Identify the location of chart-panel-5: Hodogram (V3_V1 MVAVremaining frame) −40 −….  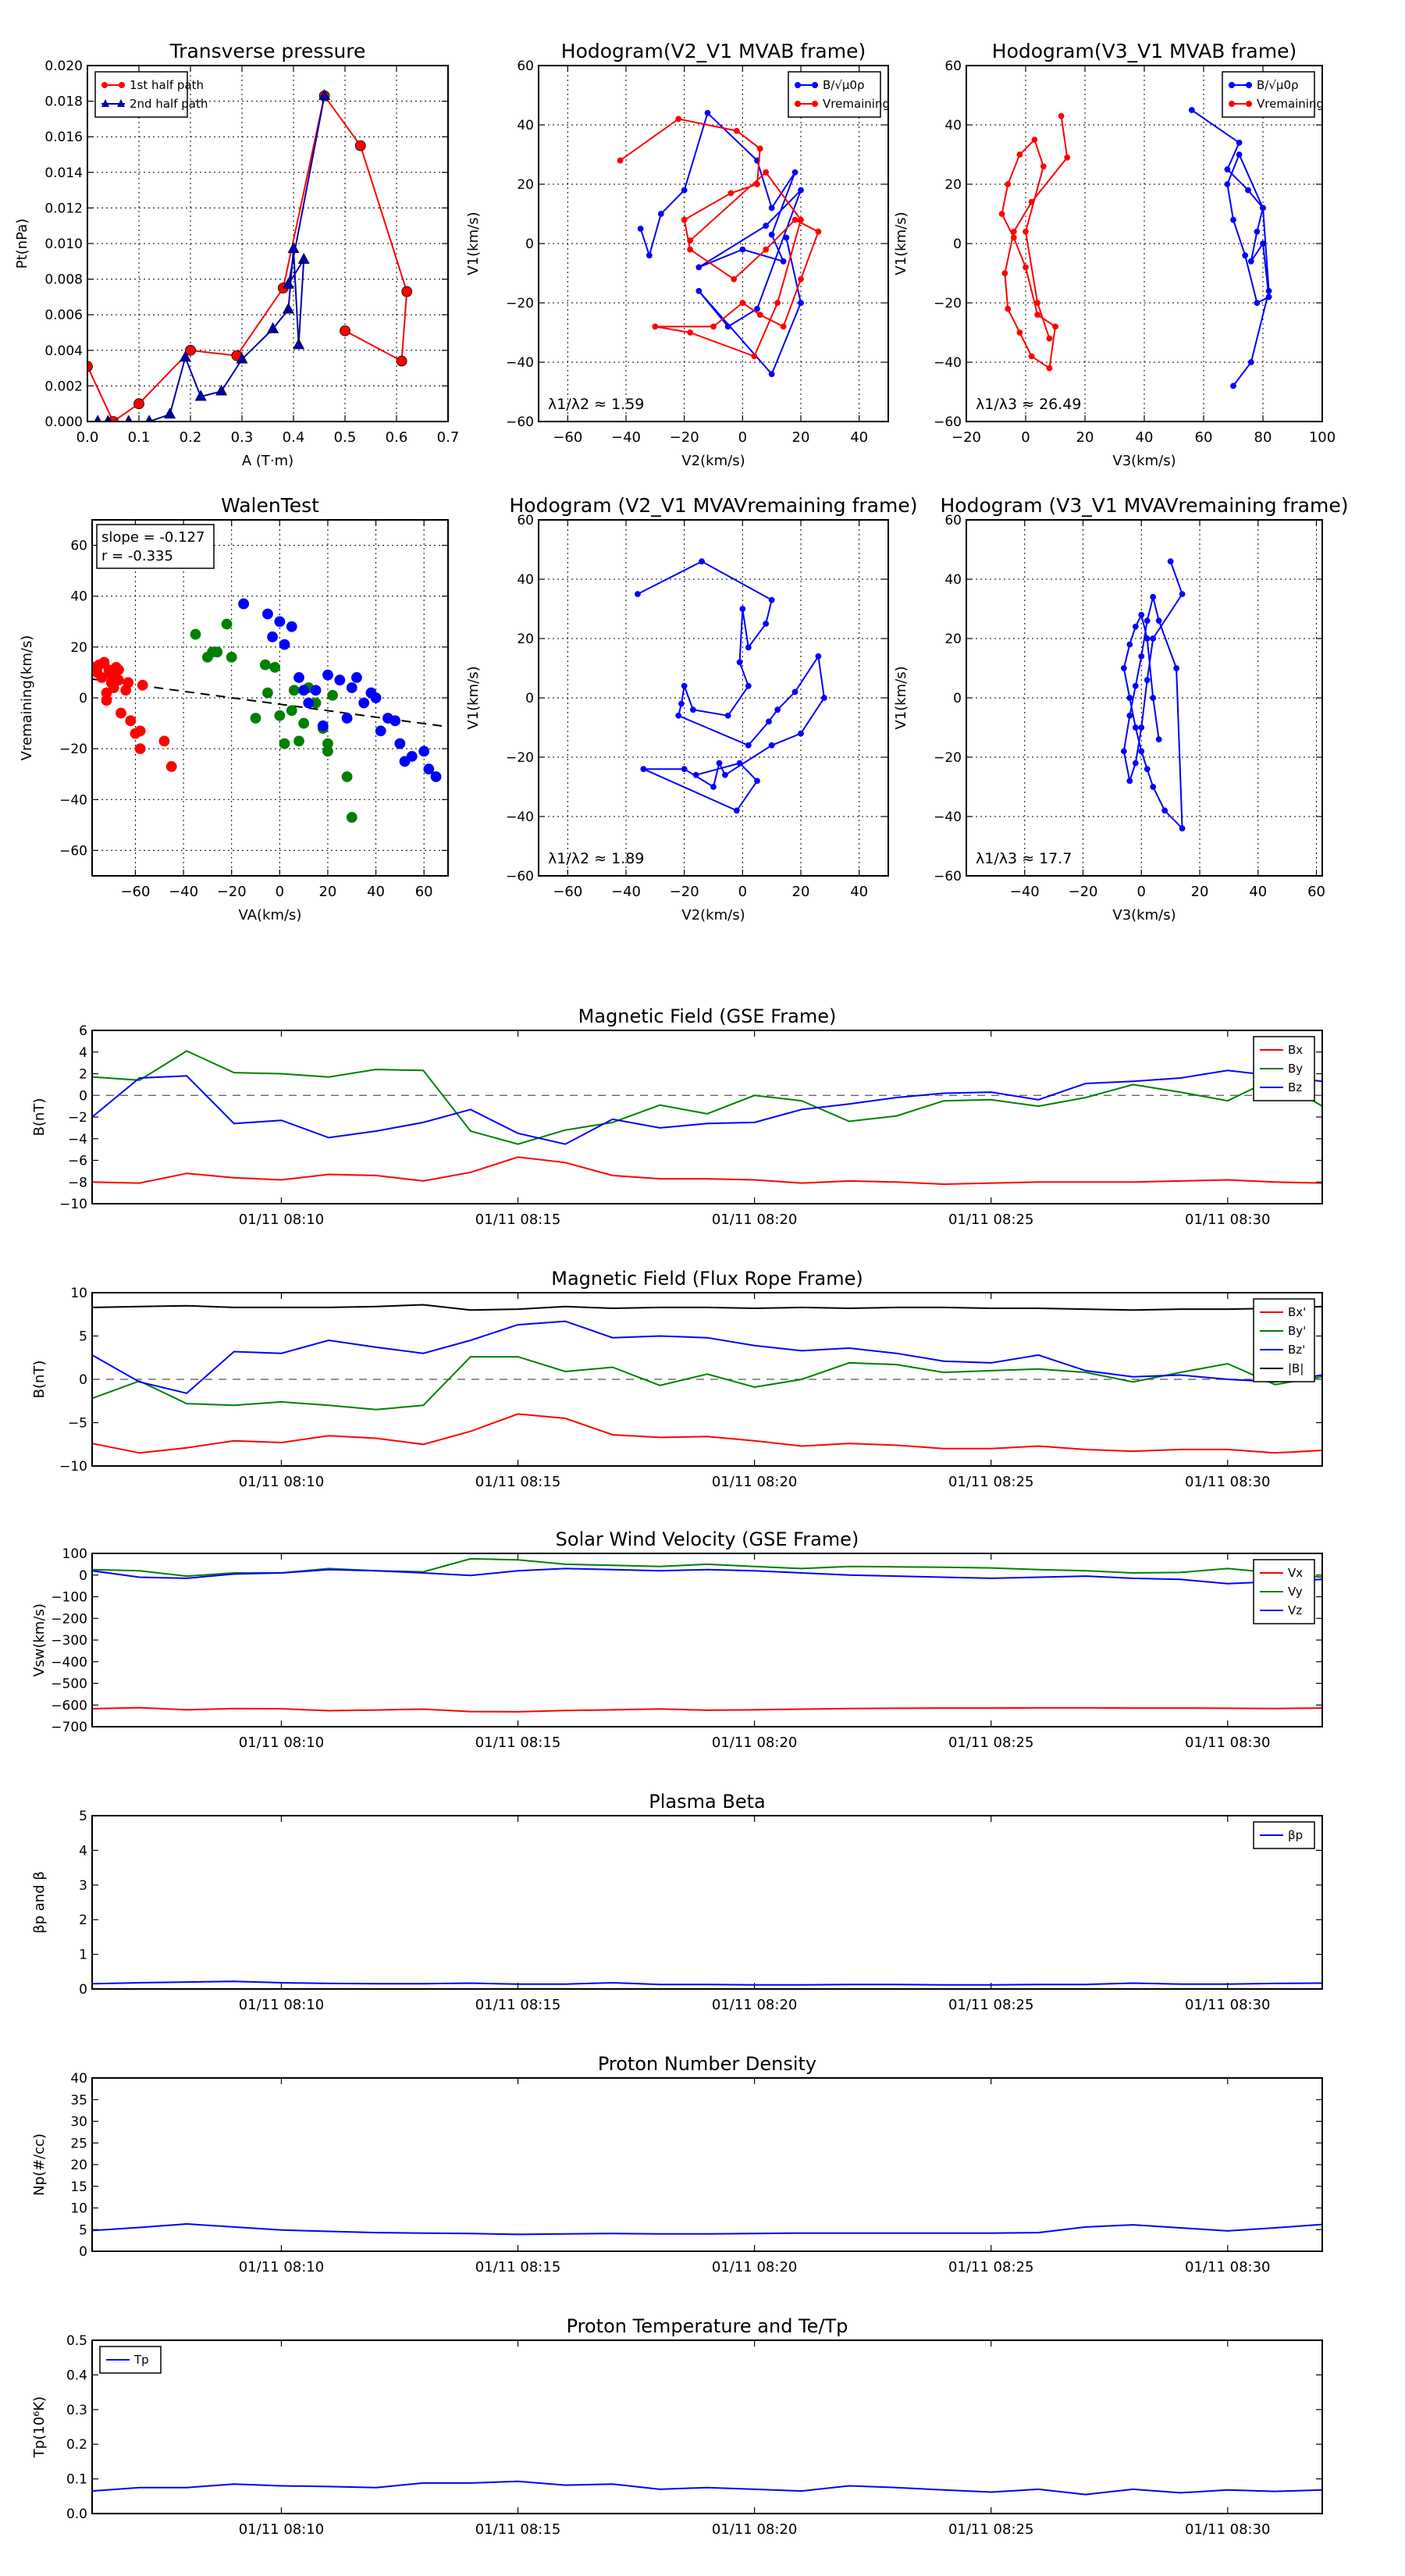
(1121, 708).